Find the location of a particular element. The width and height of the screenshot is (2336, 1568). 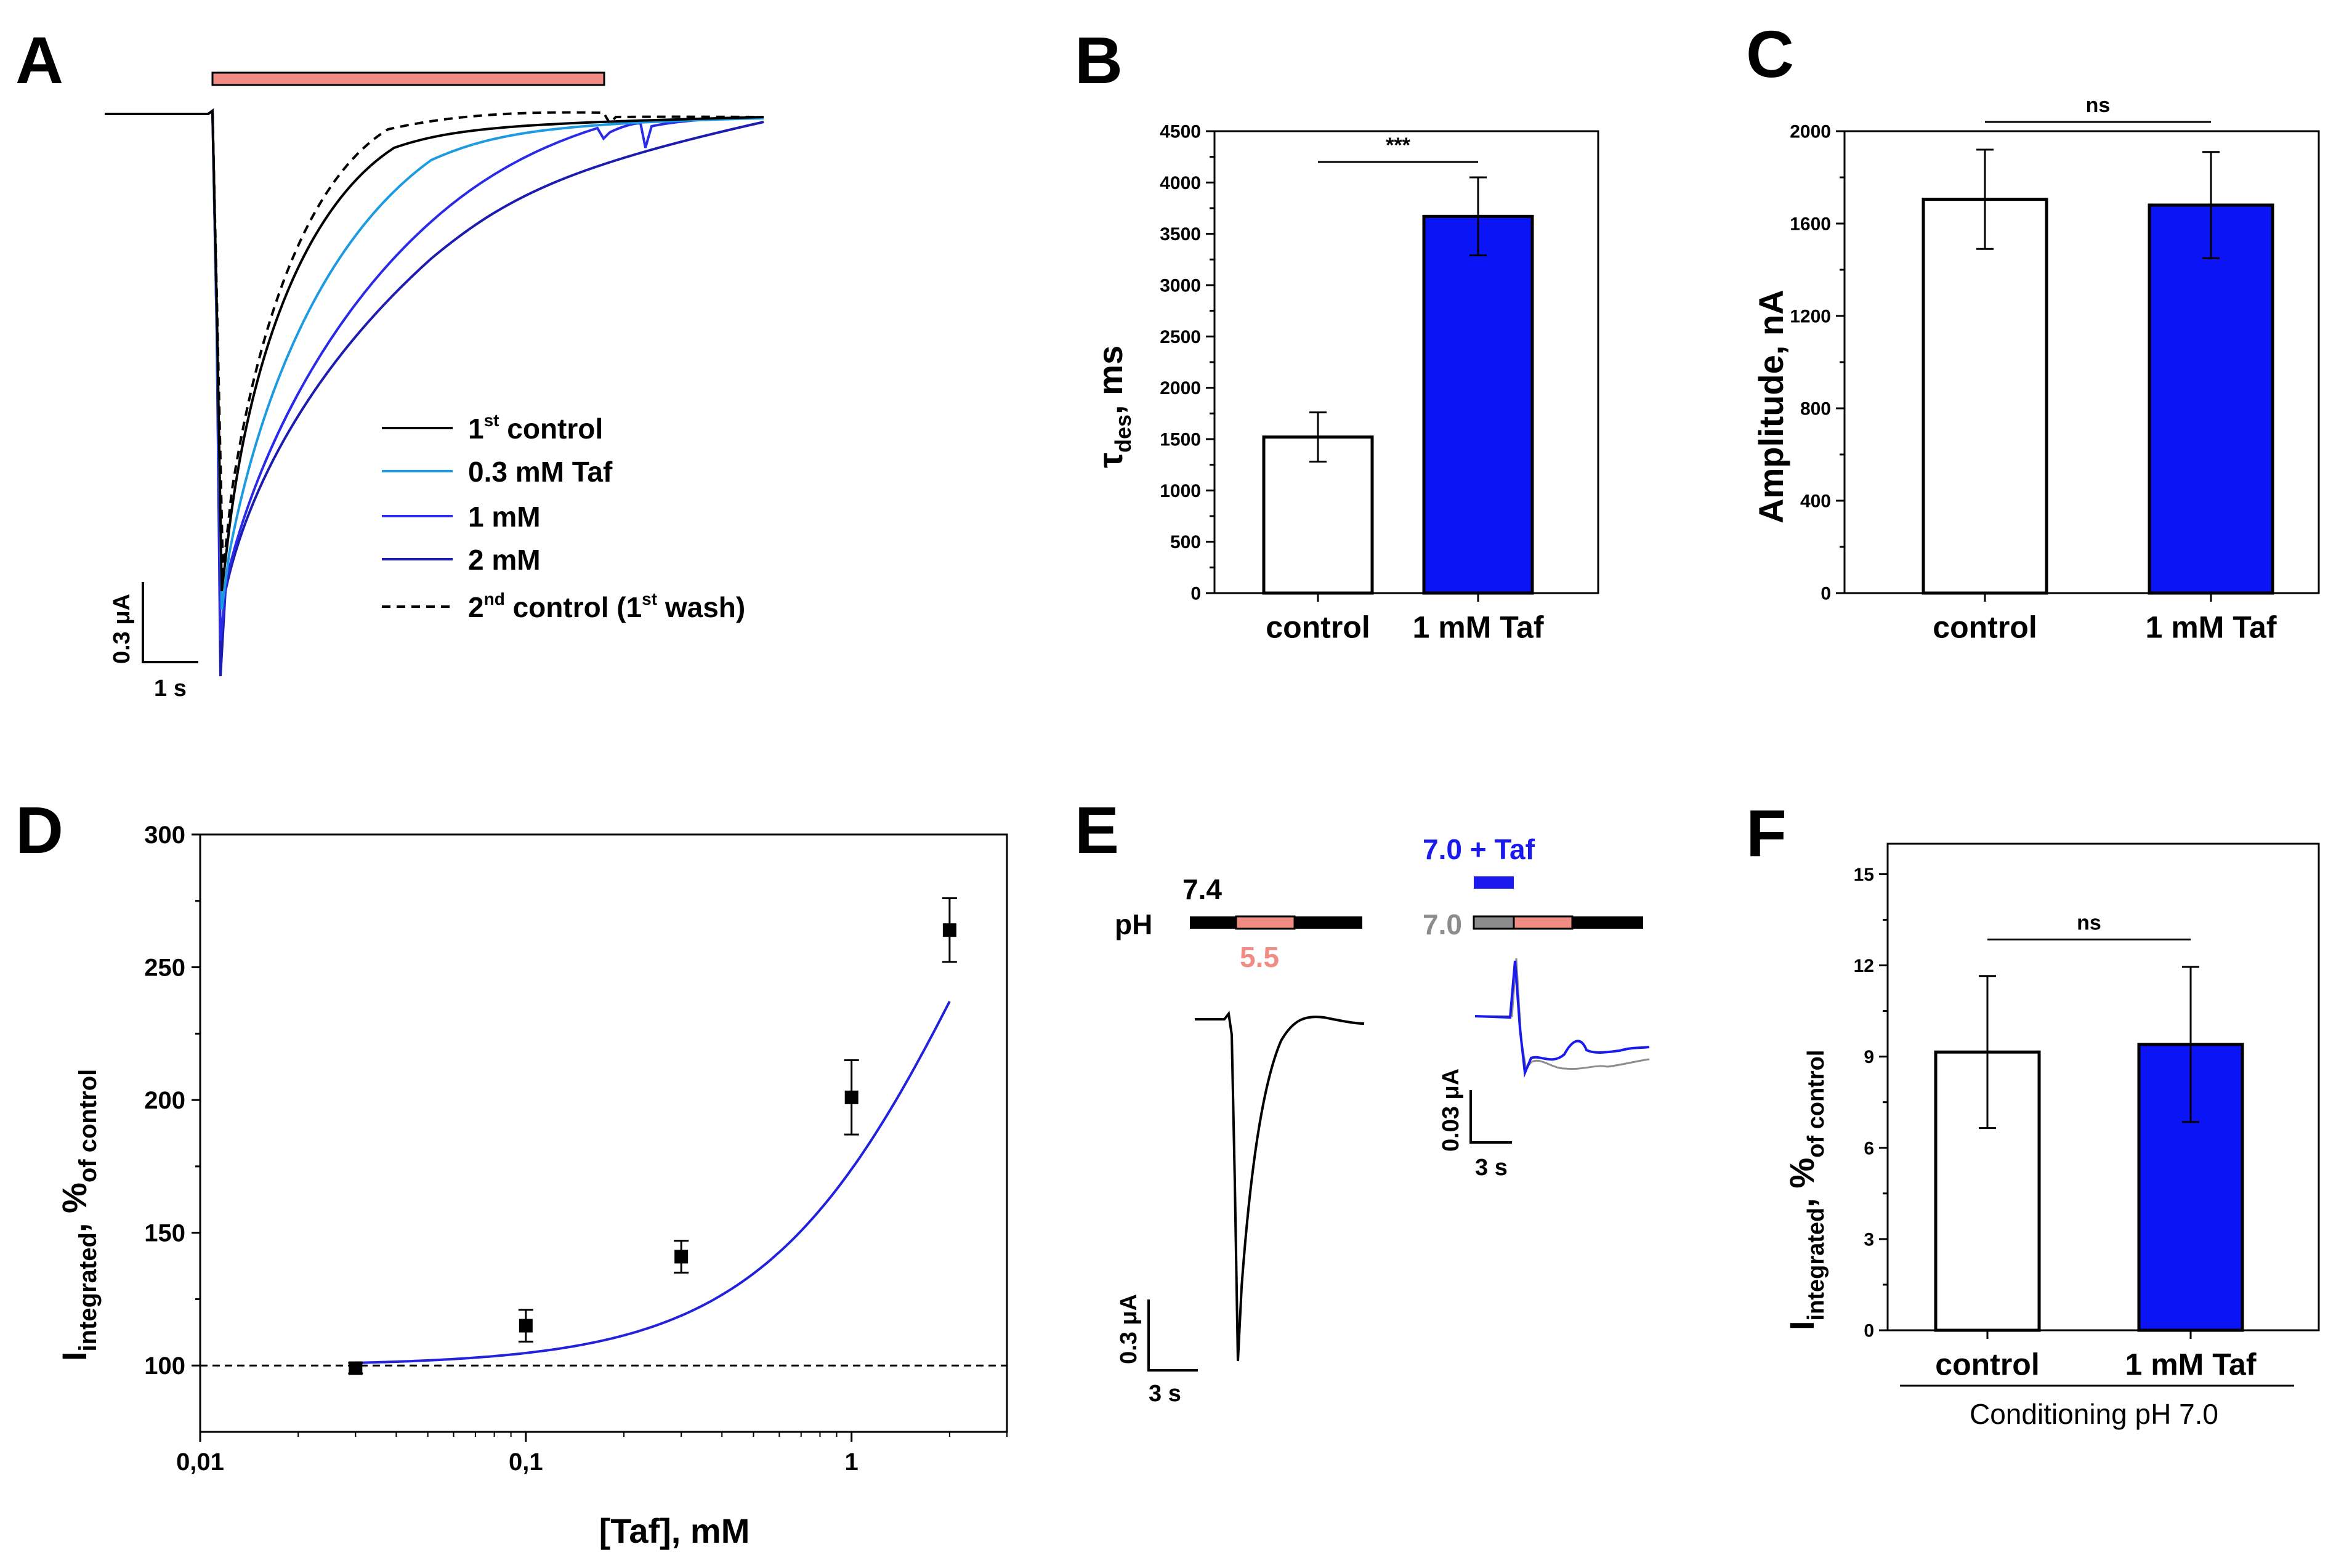

panel-d-xtick-label: 0,01 is located at coordinates (200, 1462).